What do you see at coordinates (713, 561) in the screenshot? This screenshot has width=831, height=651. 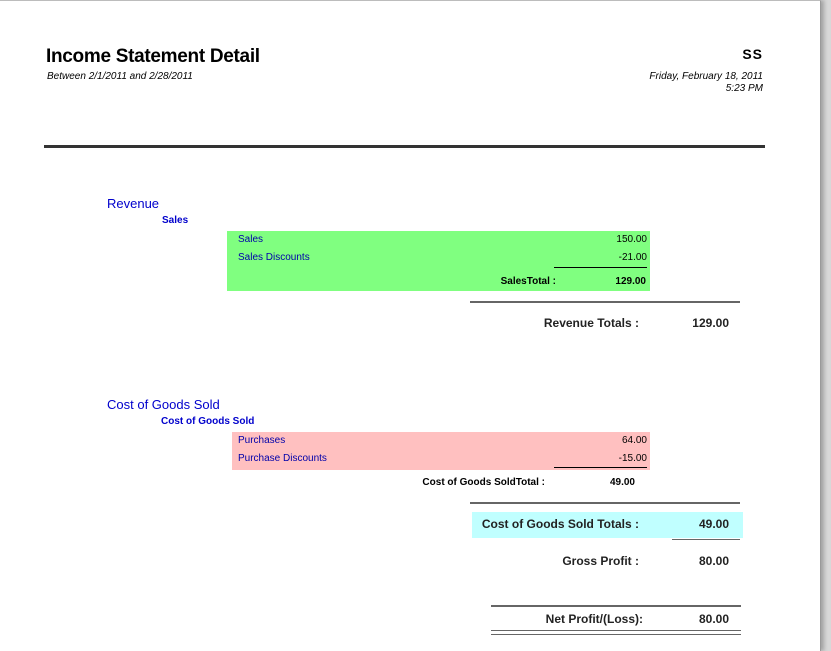 I see `gross-profit-value: 80.00` at bounding box center [713, 561].